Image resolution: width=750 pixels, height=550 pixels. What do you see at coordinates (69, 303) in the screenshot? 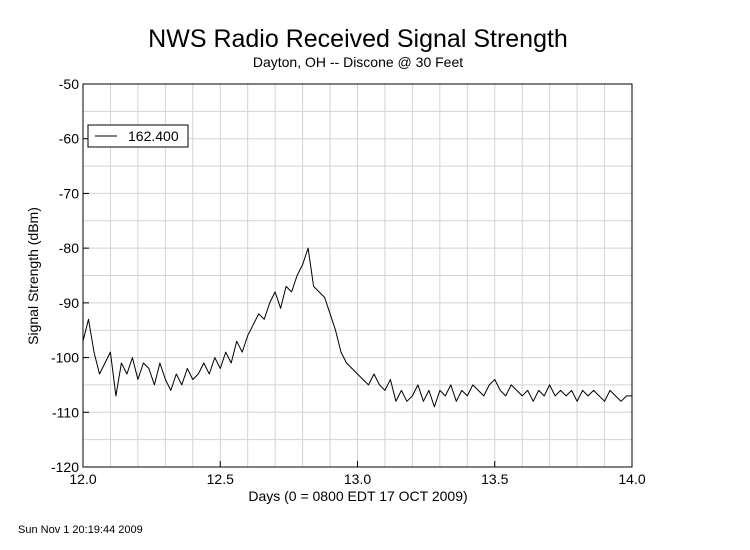
I see `y-tick-label: -90` at bounding box center [69, 303].